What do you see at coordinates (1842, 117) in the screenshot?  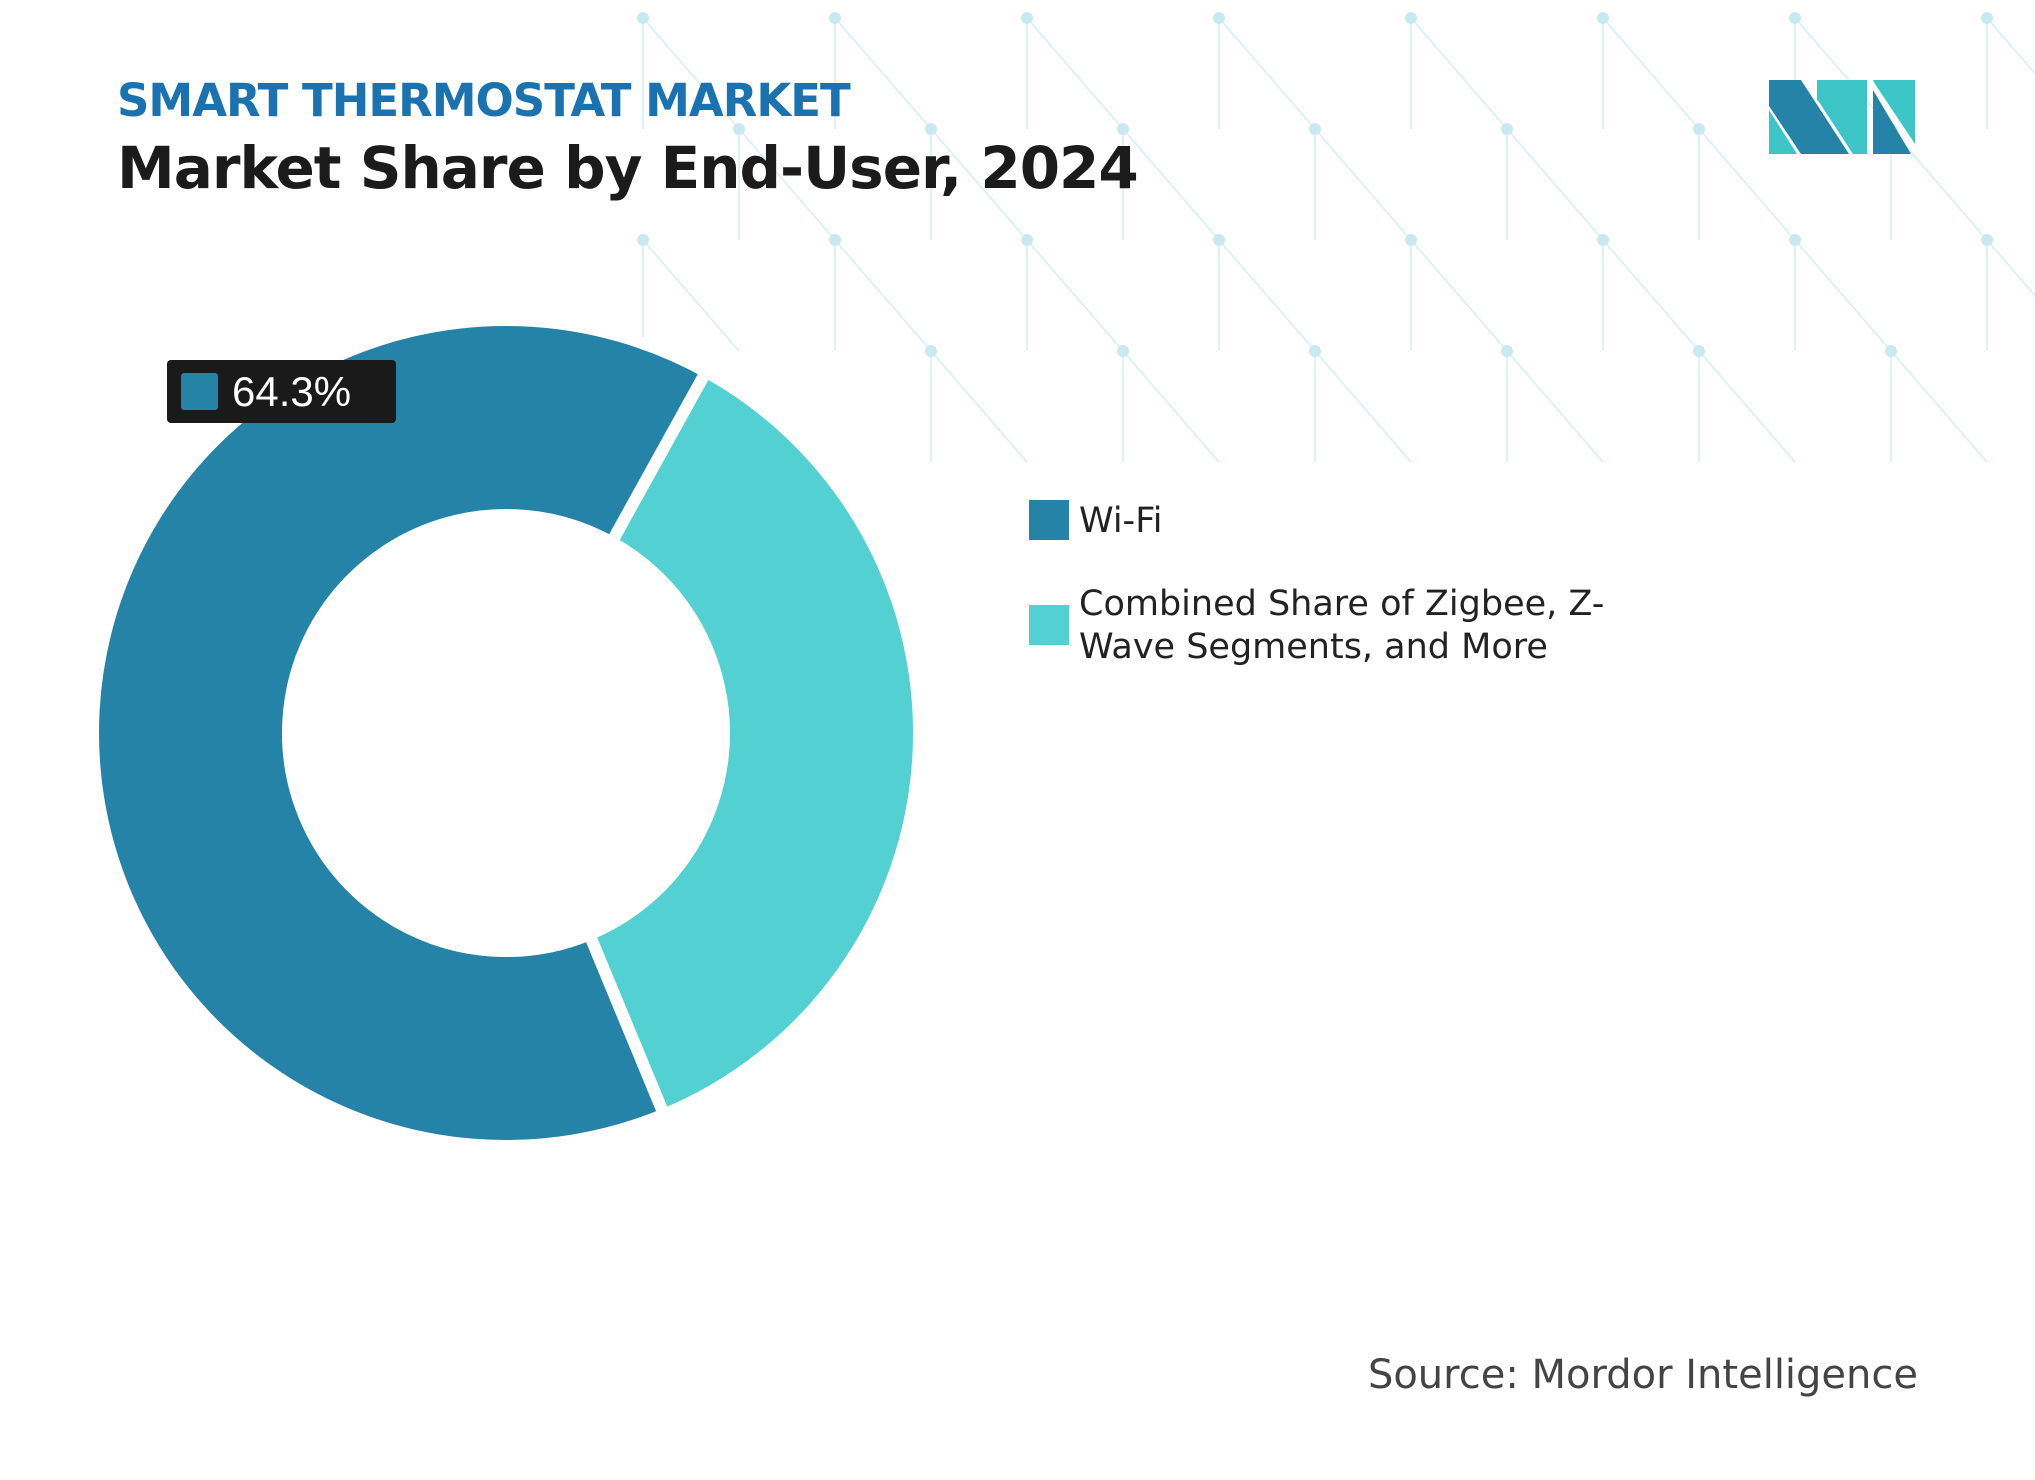 I see `mordor-intelligence-logo` at bounding box center [1842, 117].